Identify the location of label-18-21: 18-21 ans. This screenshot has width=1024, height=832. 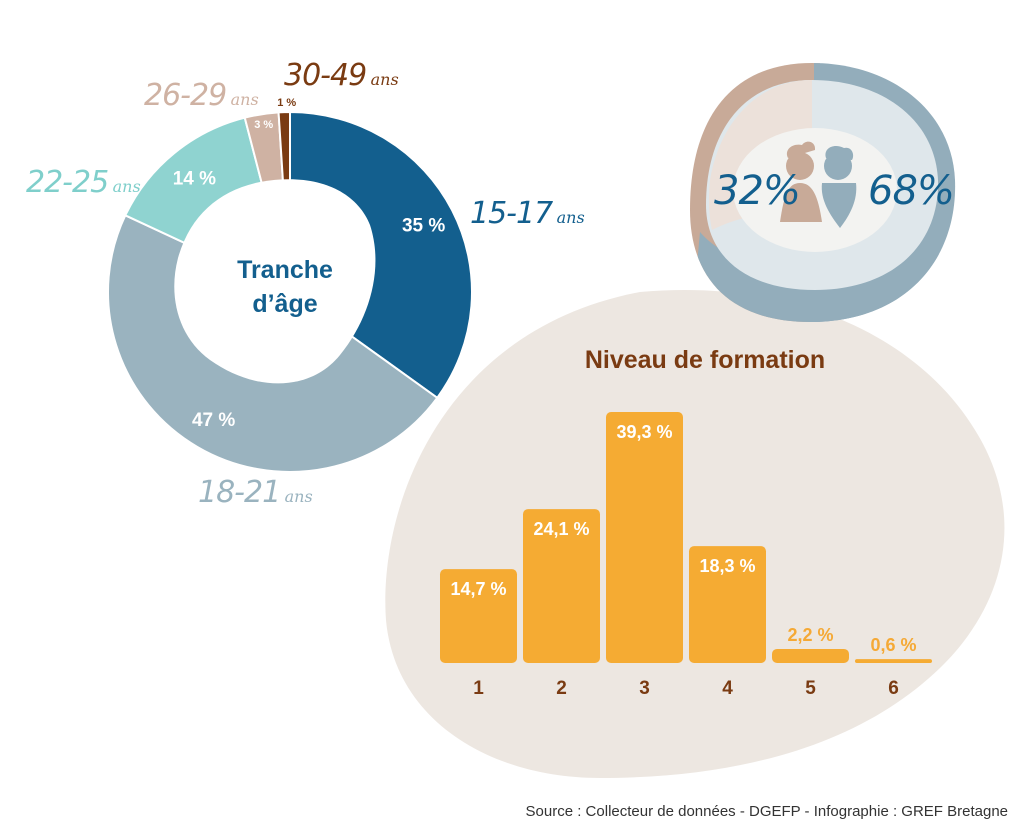
(255, 492).